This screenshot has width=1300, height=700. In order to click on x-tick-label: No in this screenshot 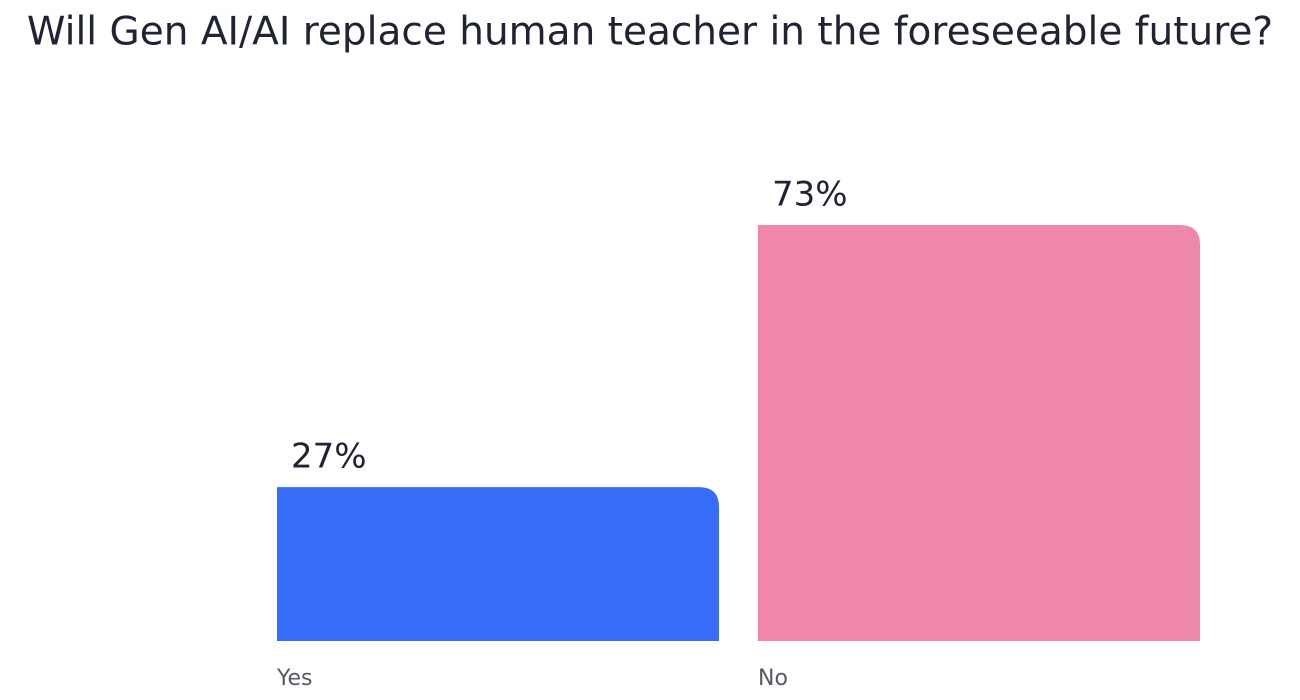, I will do `click(773, 678)`.